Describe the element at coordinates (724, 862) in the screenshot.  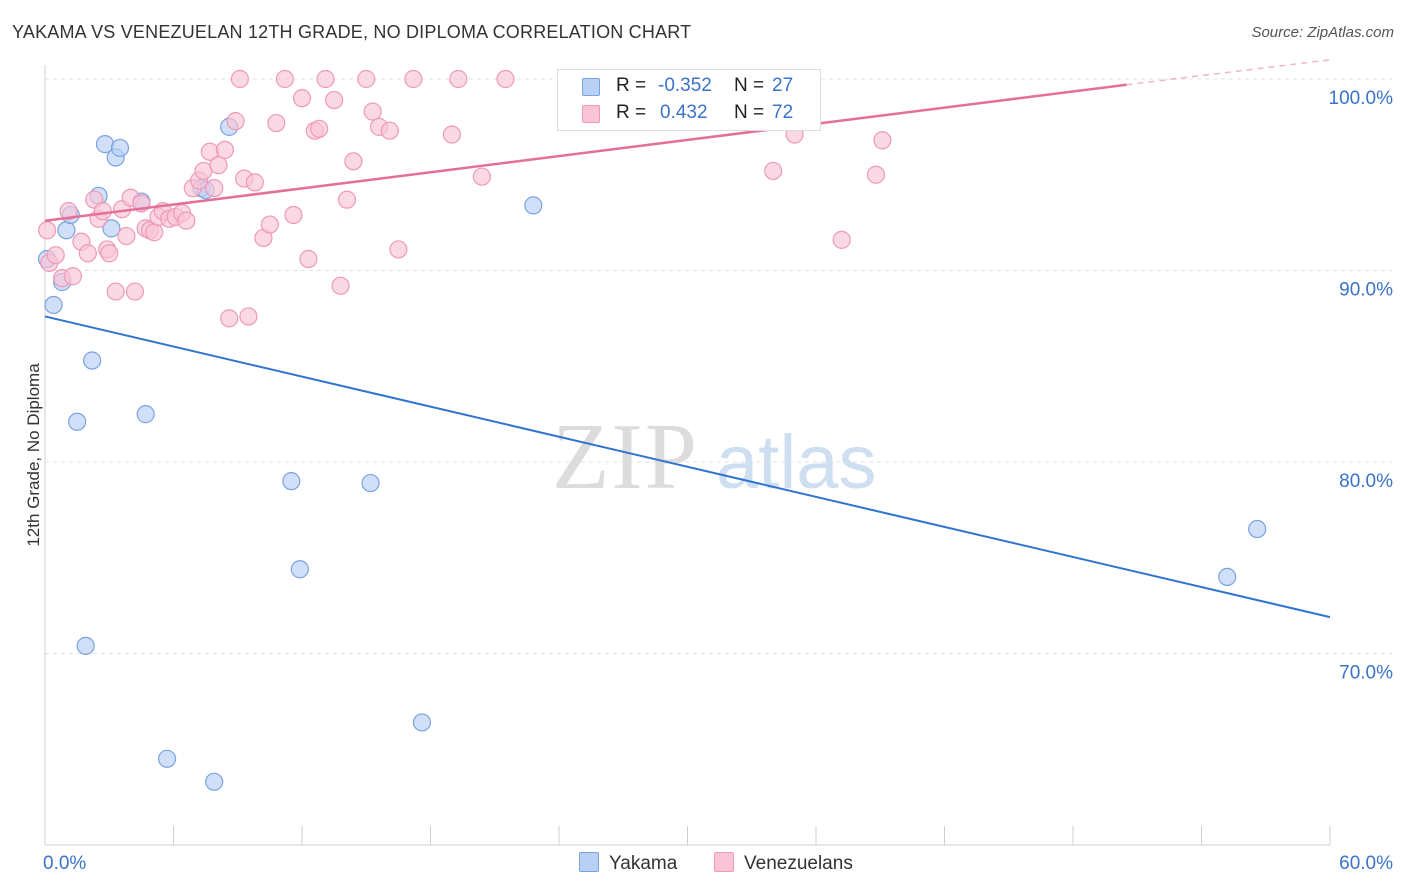
I see `bottom-venezuelans-swatch` at that location.